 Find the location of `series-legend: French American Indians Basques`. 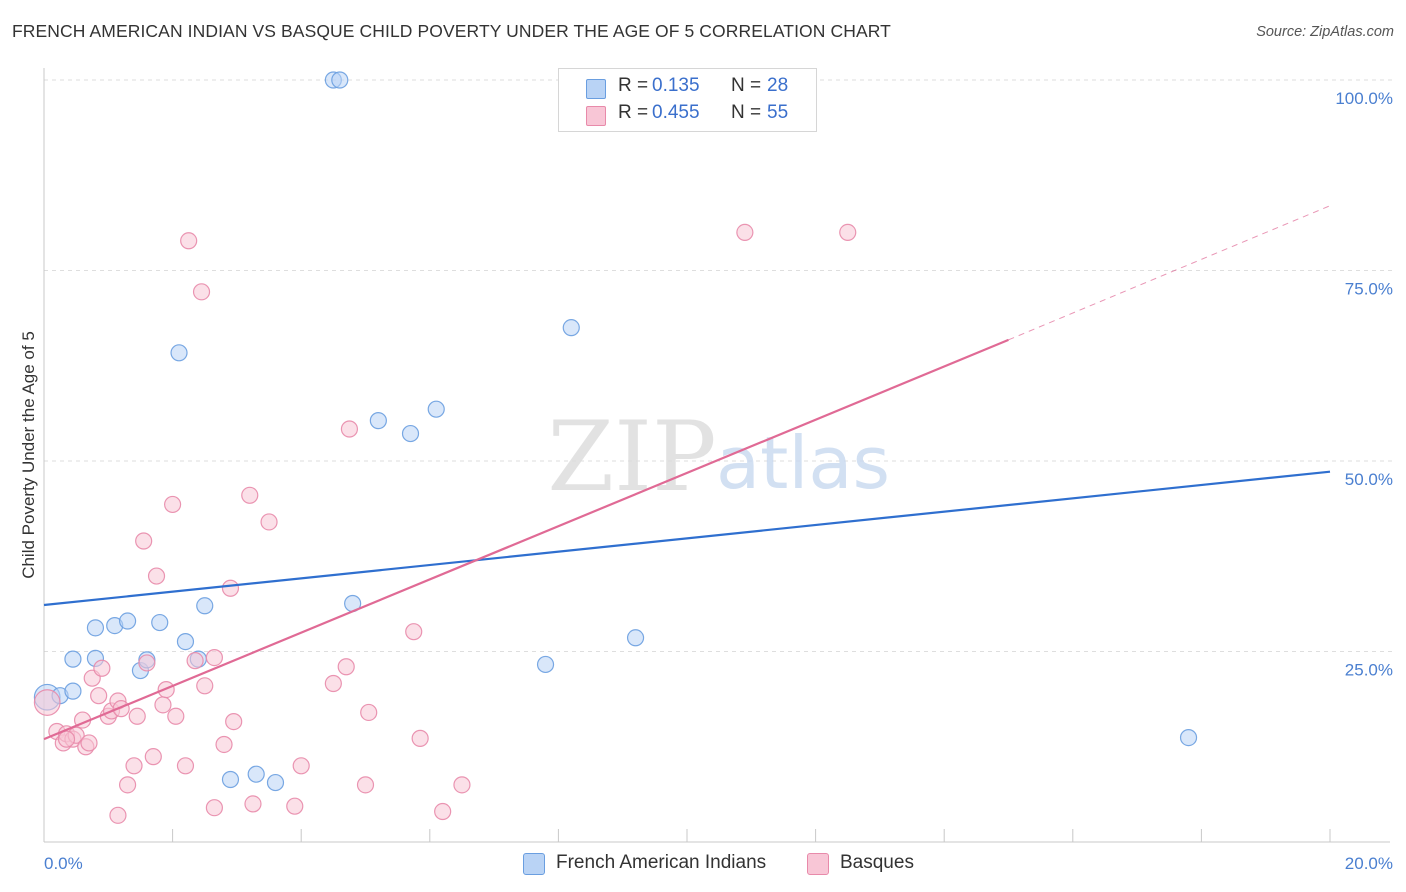

series-legend: French American Indians Basques is located at coordinates (703, 865).